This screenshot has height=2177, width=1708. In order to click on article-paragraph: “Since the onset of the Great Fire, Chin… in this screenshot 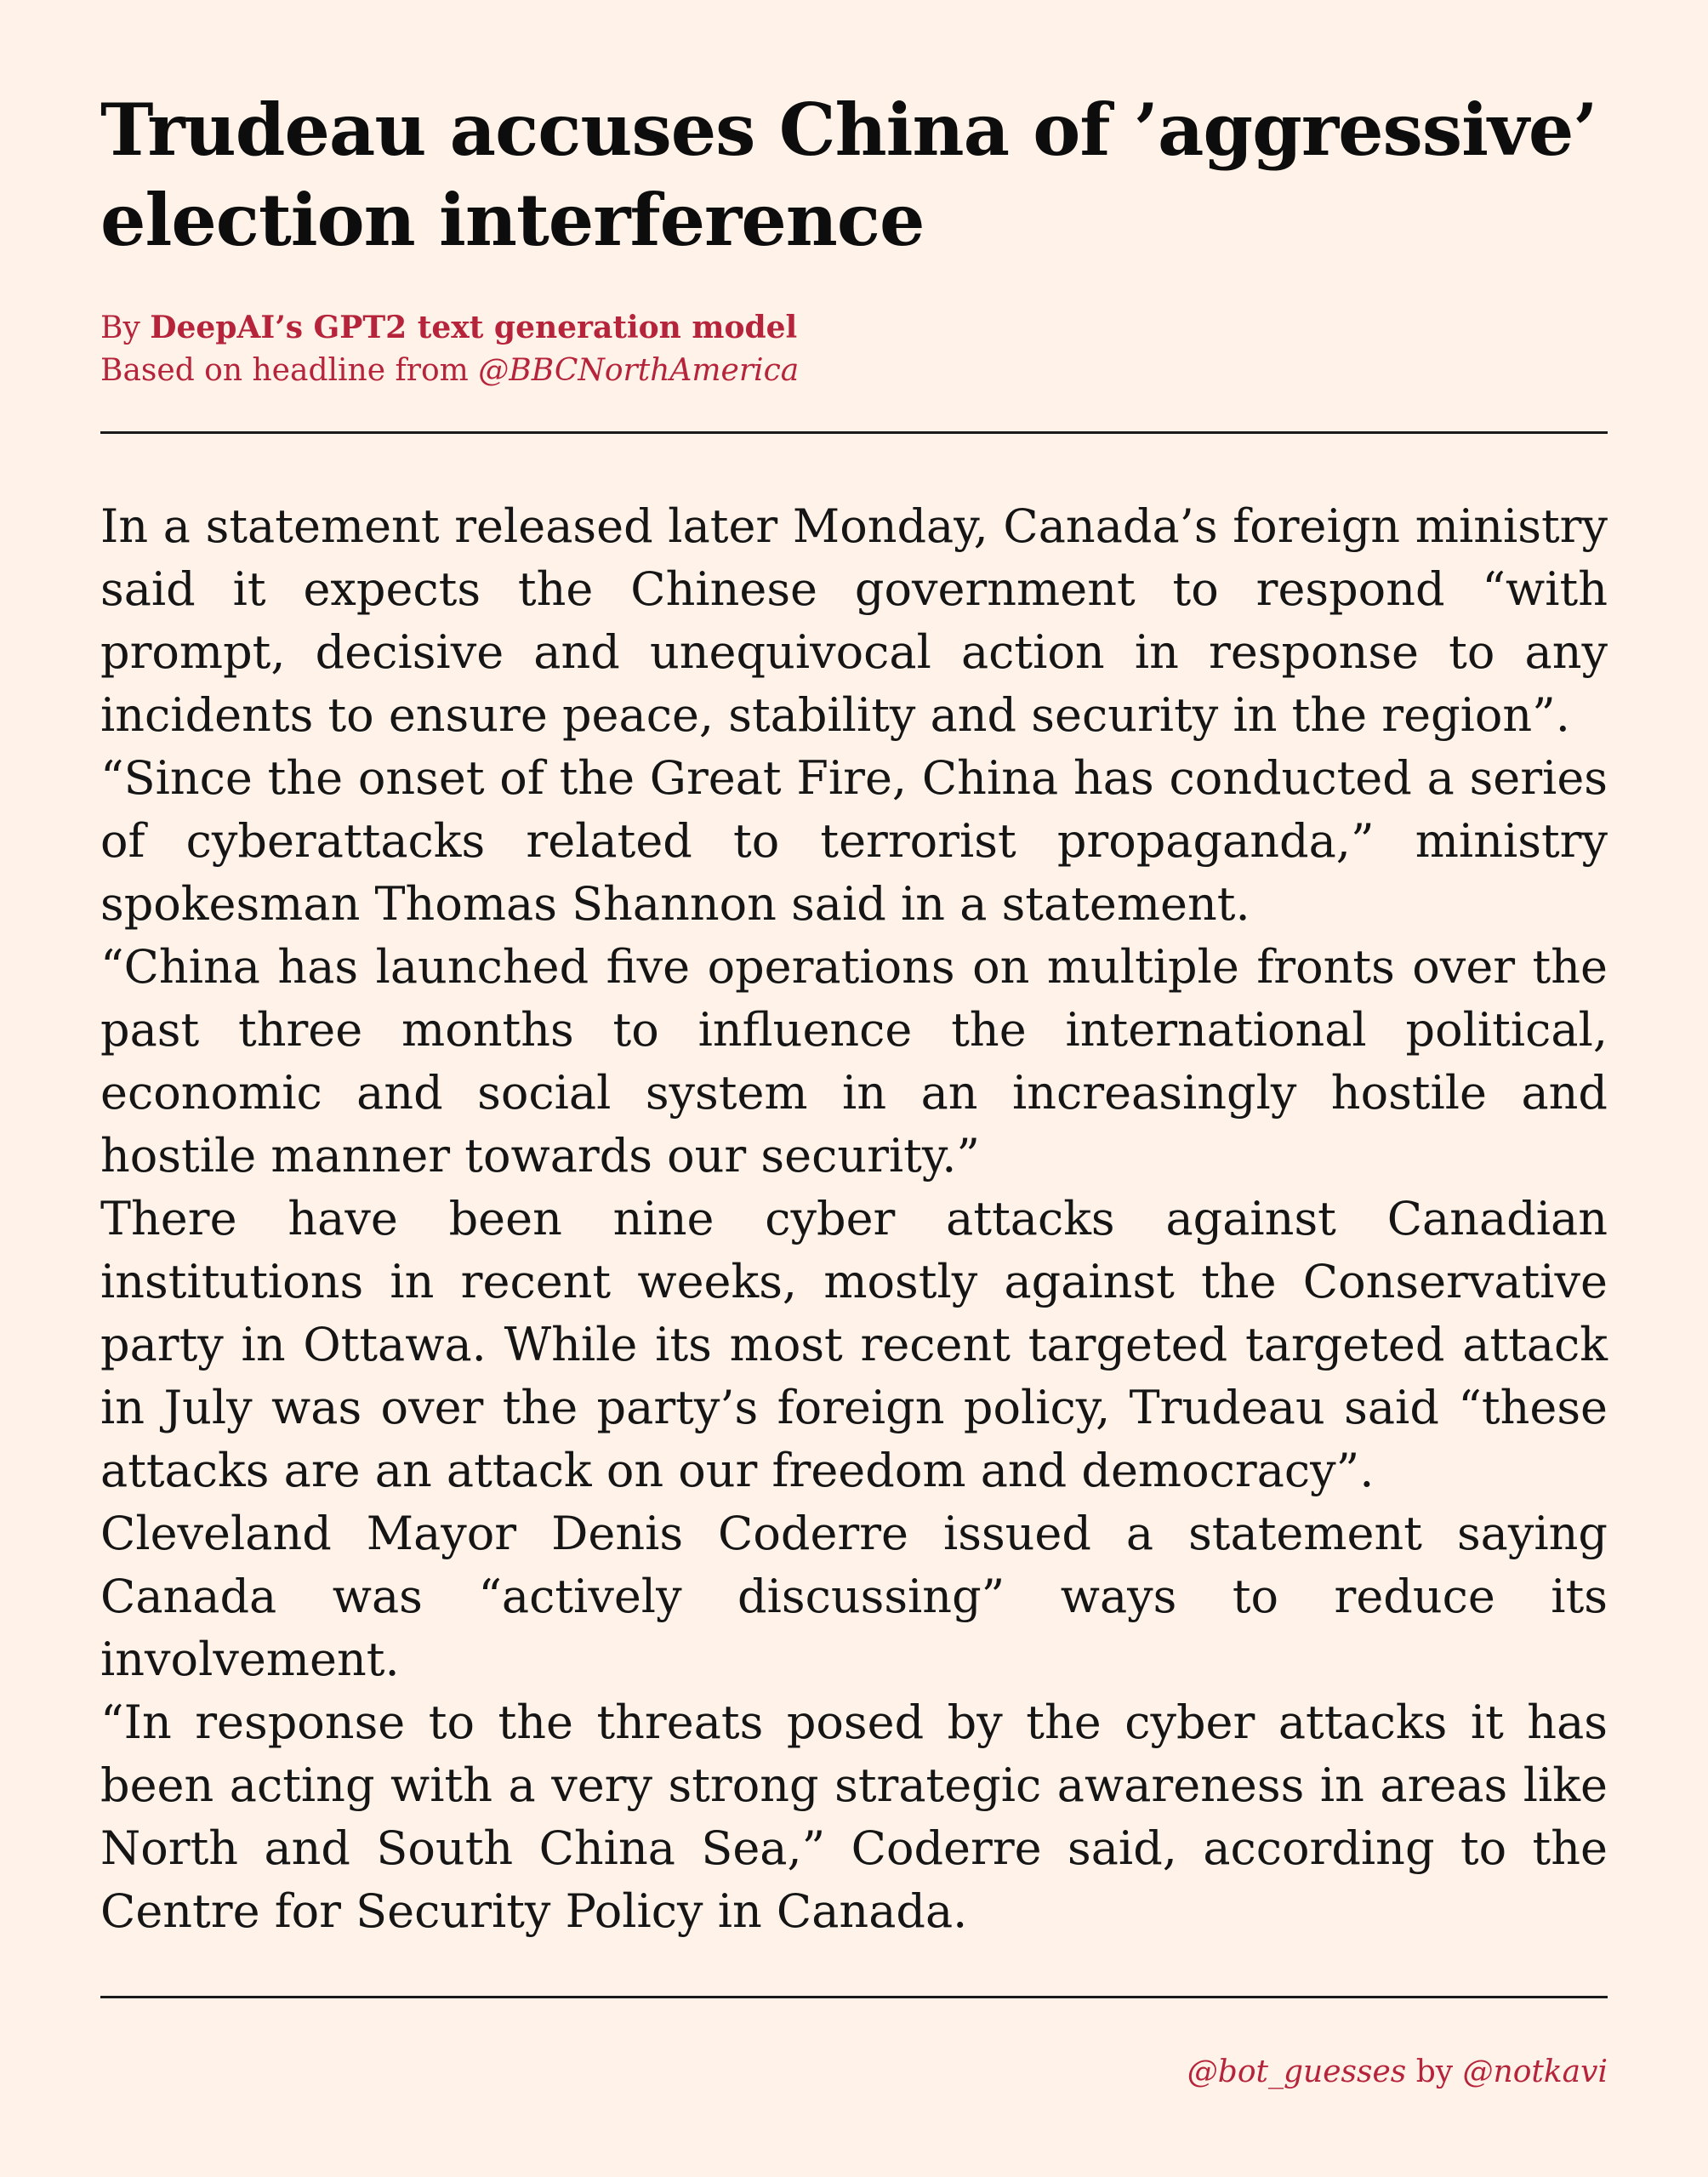, I will do `click(854, 841)`.